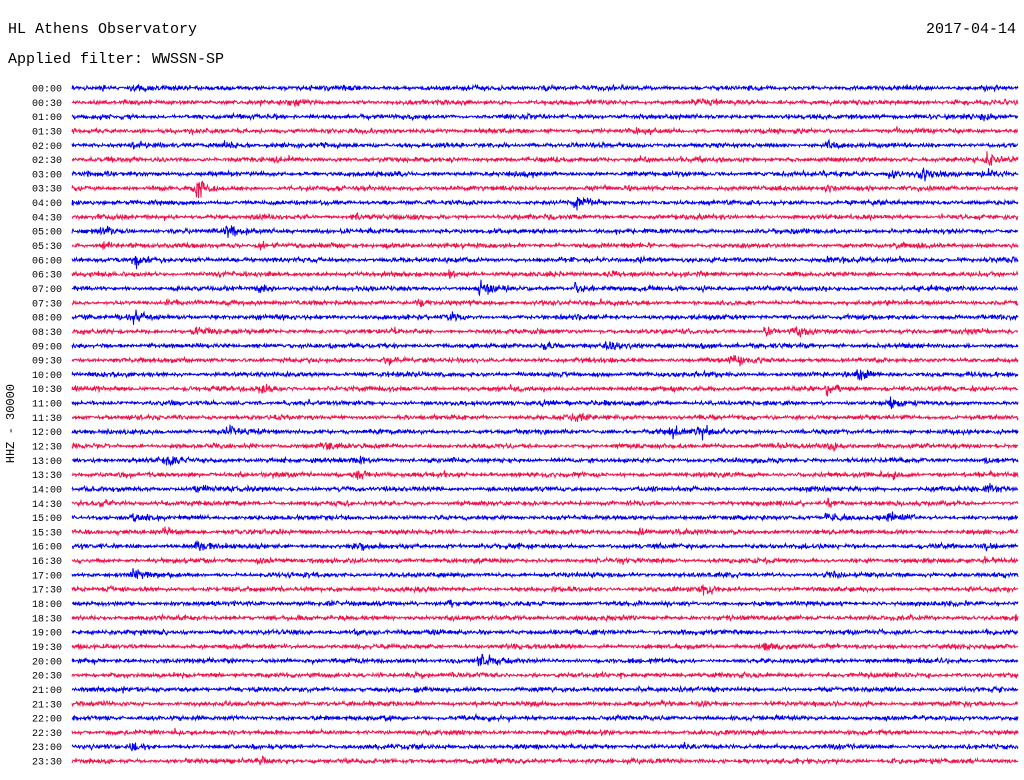 This screenshot has height=780, width=1024. What do you see at coordinates (47, 748) in the screenshot?
I see `row-label-2300: 23:00` at bounding box center [47, 748].